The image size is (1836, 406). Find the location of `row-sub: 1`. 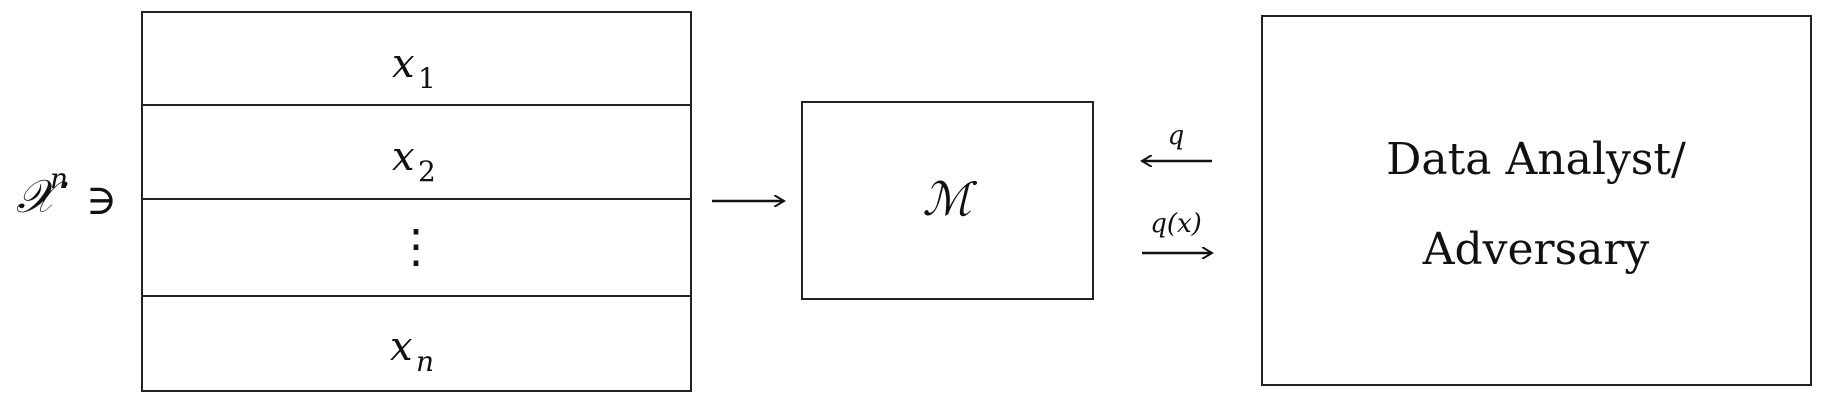

row-sub: 1 is located at coordinates (427, 78).